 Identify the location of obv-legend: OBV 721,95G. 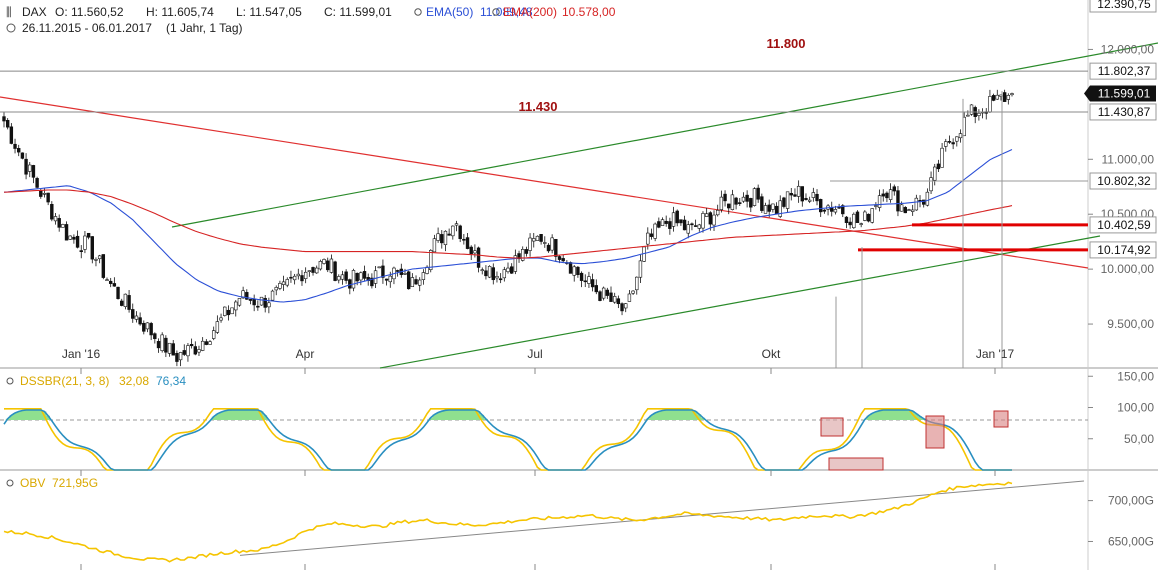
(52, 483).